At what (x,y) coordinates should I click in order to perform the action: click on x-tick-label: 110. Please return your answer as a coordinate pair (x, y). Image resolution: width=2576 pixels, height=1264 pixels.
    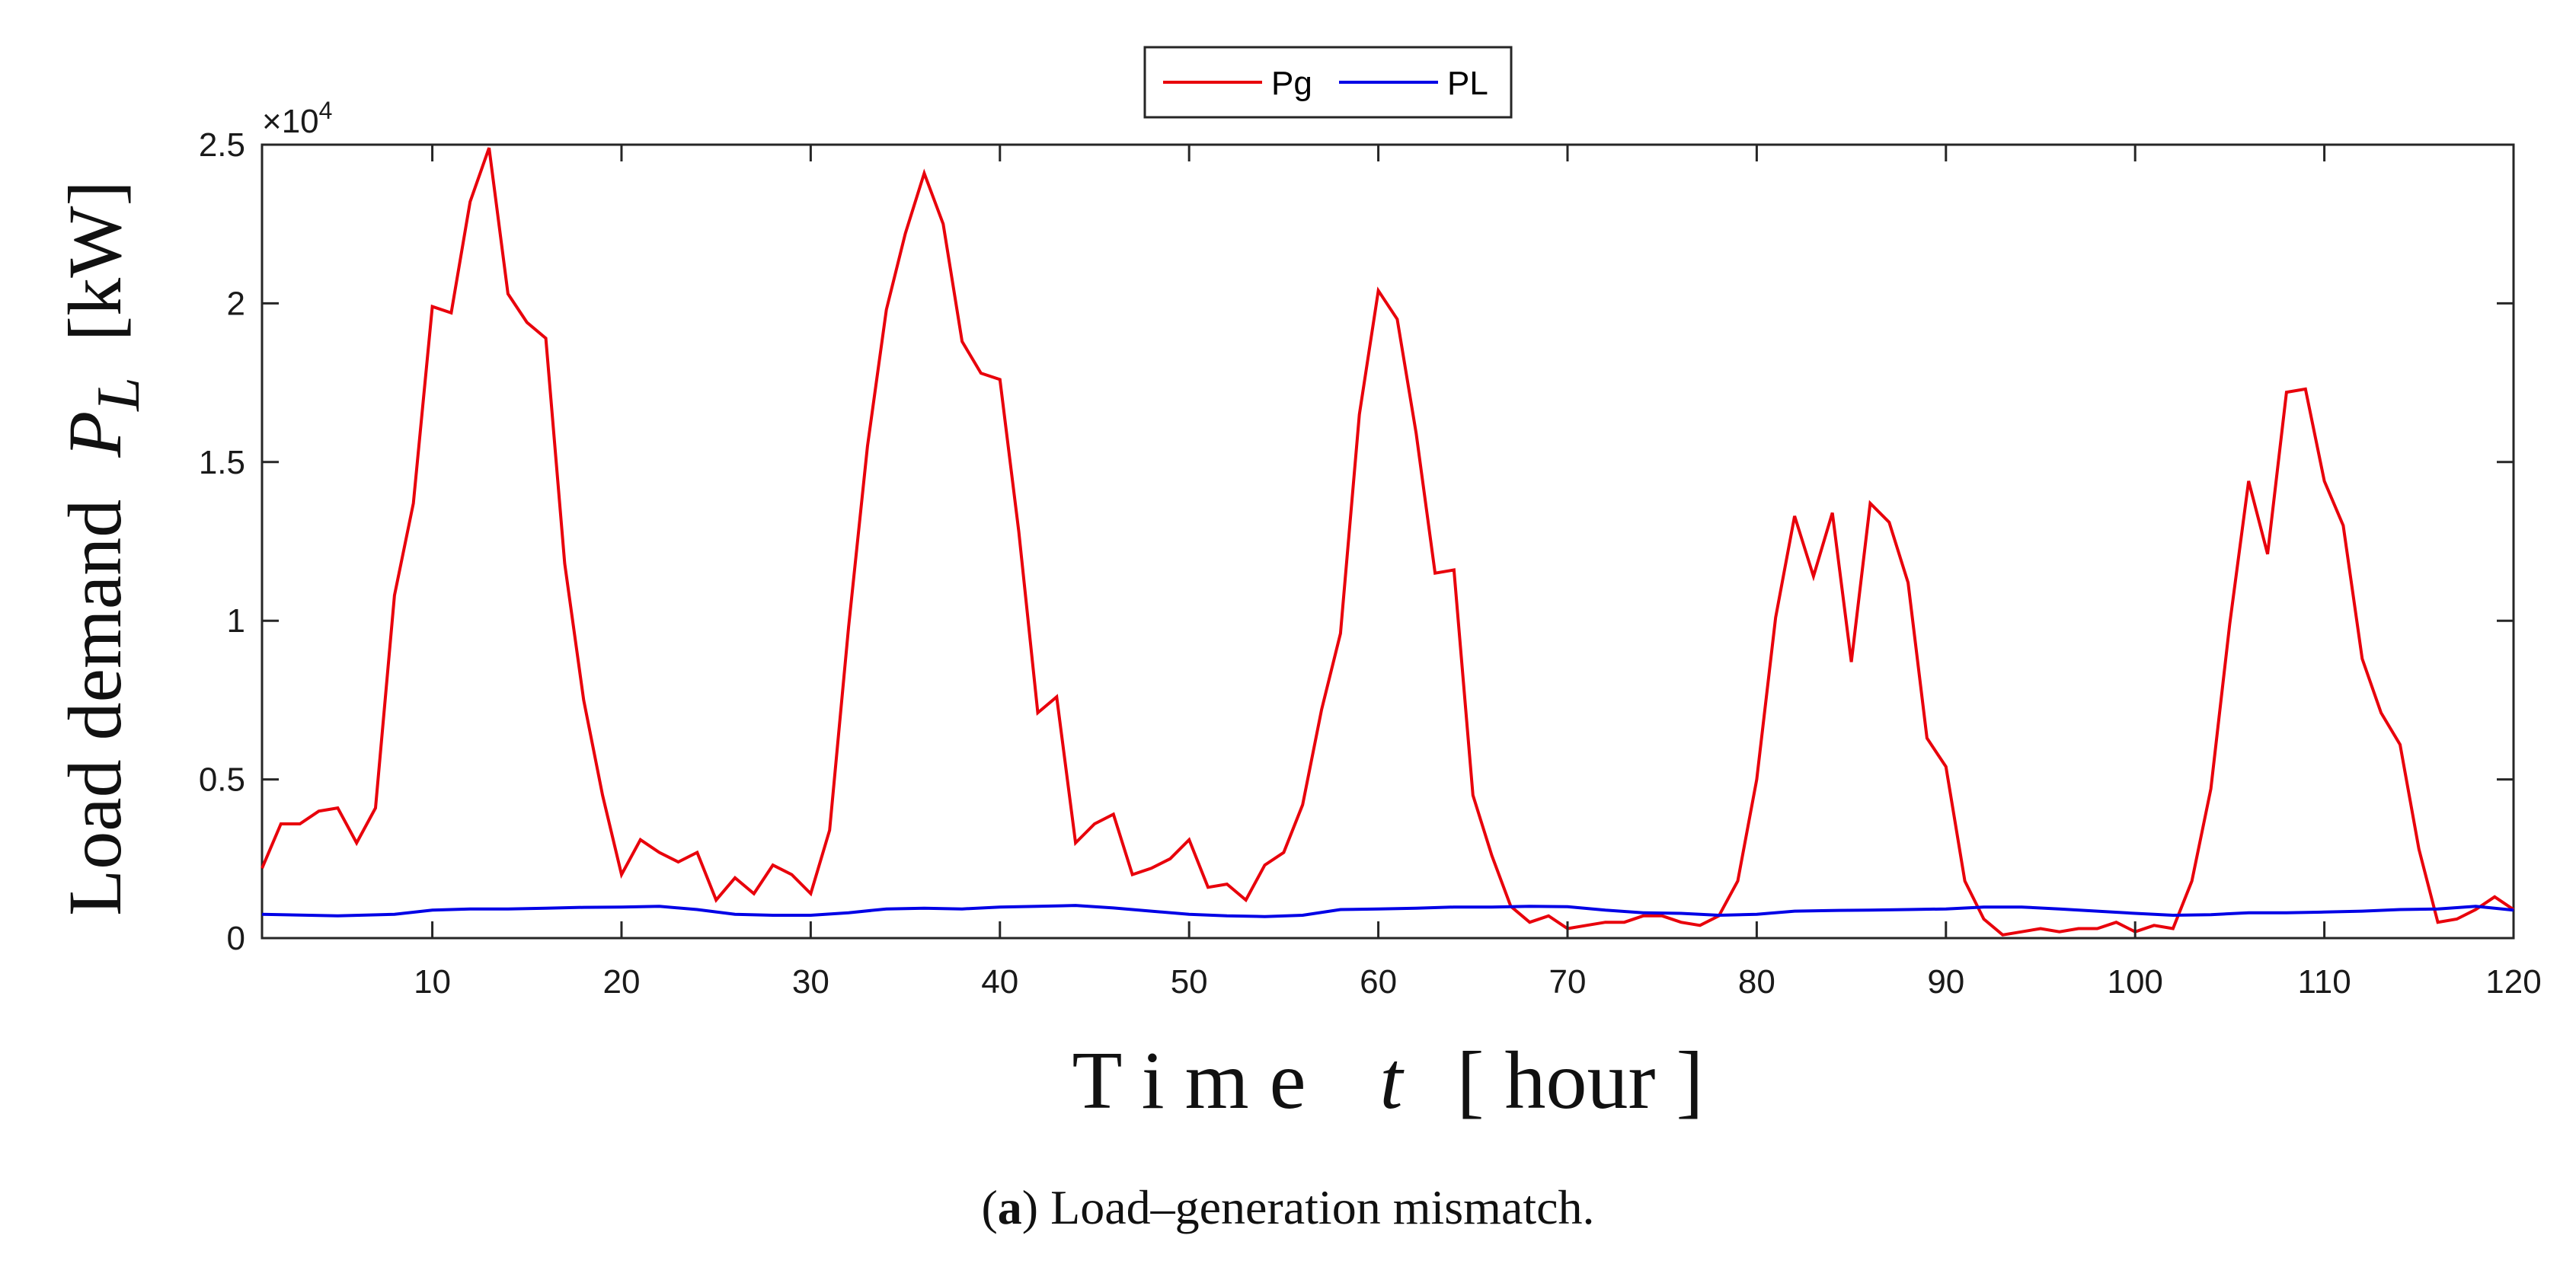
    Looking at the image, I should click on (2325, 982).